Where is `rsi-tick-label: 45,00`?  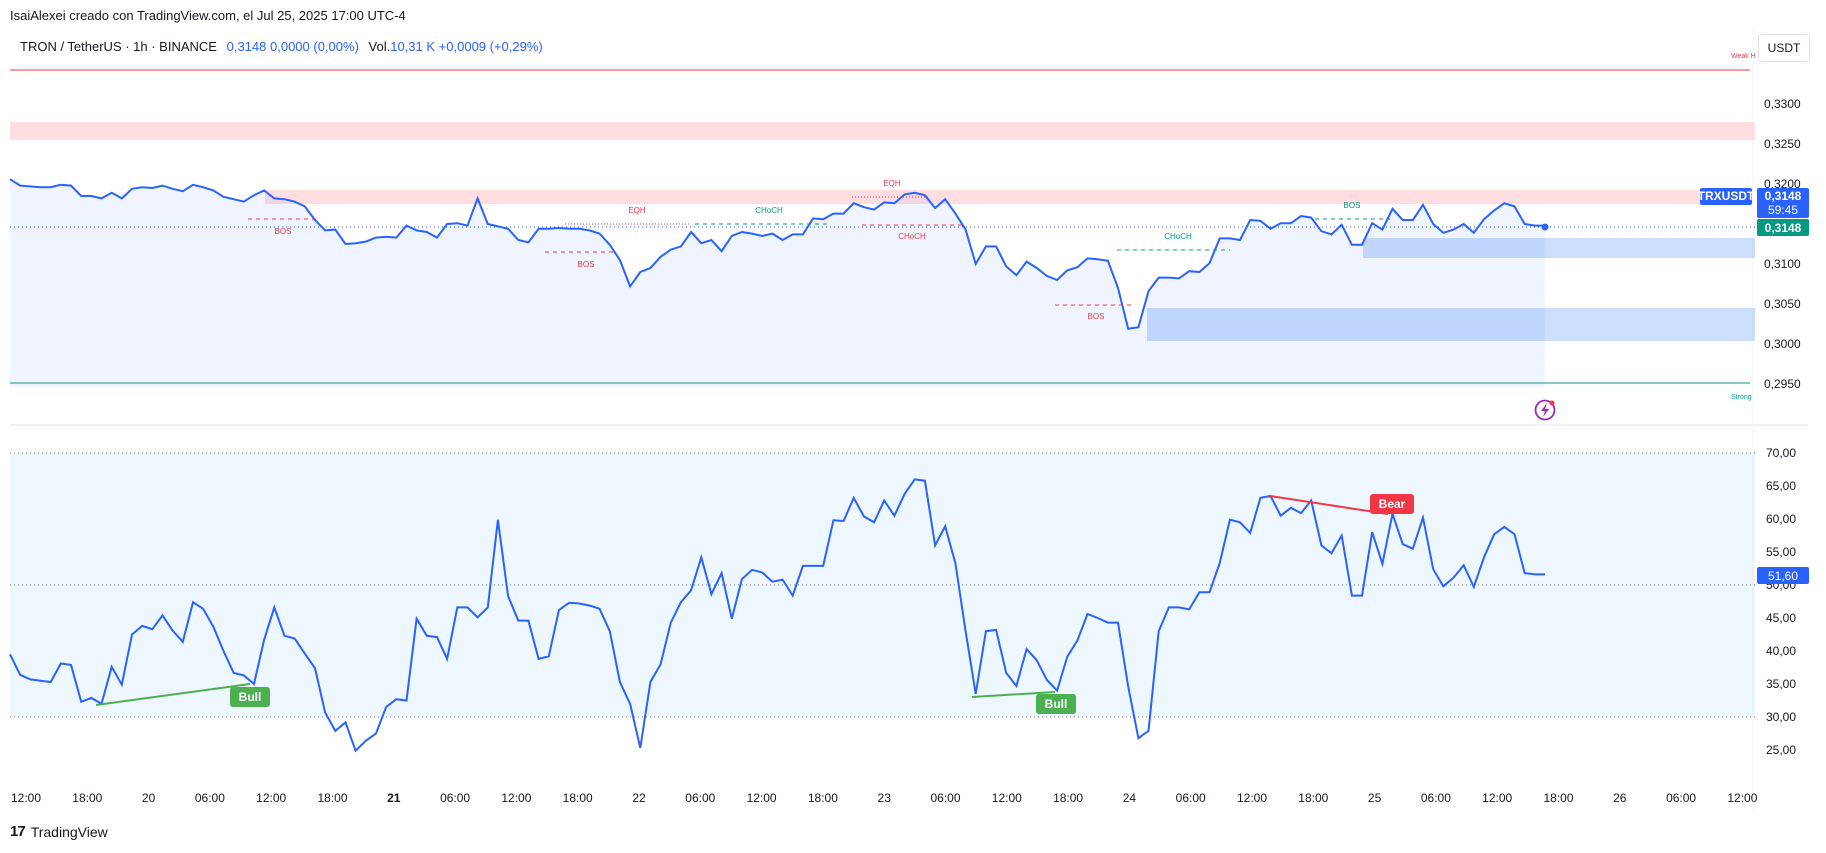
rsi-tick-label: 45,00 is located at coordinates (1781, 618).